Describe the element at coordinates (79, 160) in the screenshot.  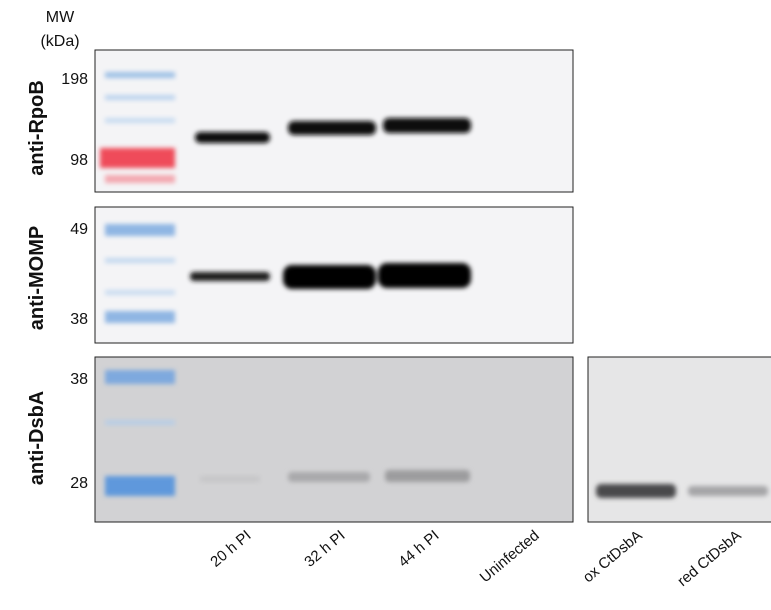
I see `marker-label: 98` at that location.